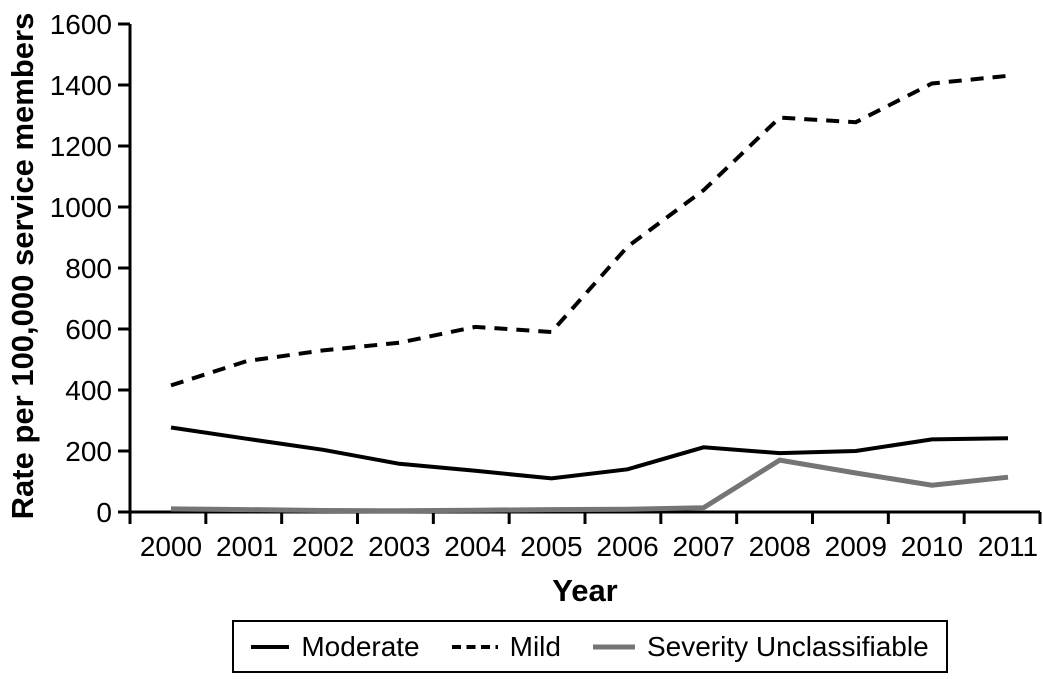 This screenshot has width=1043, height=679. What do you see at coordinates (475, 546) in the screenshot?
I see `x-tick-label: 2004` at bounding box center [475, 546].